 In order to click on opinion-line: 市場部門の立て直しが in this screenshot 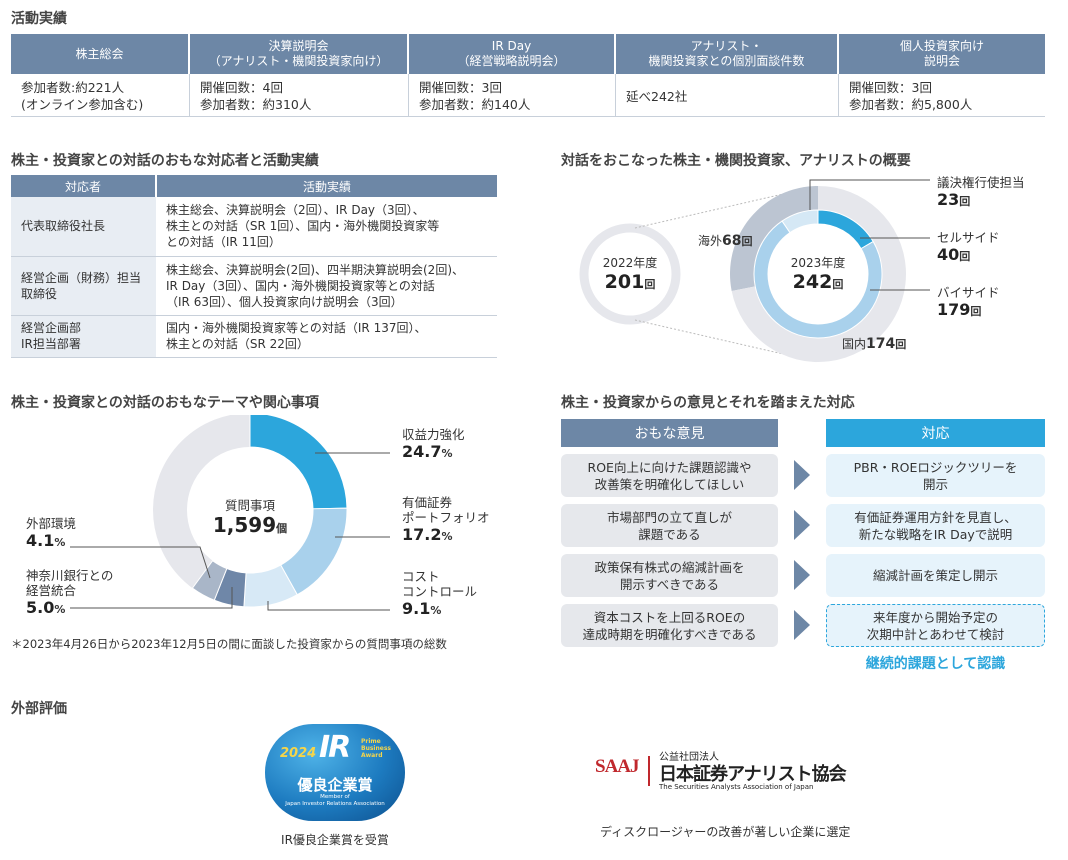, I will do `click(669, 517)`.